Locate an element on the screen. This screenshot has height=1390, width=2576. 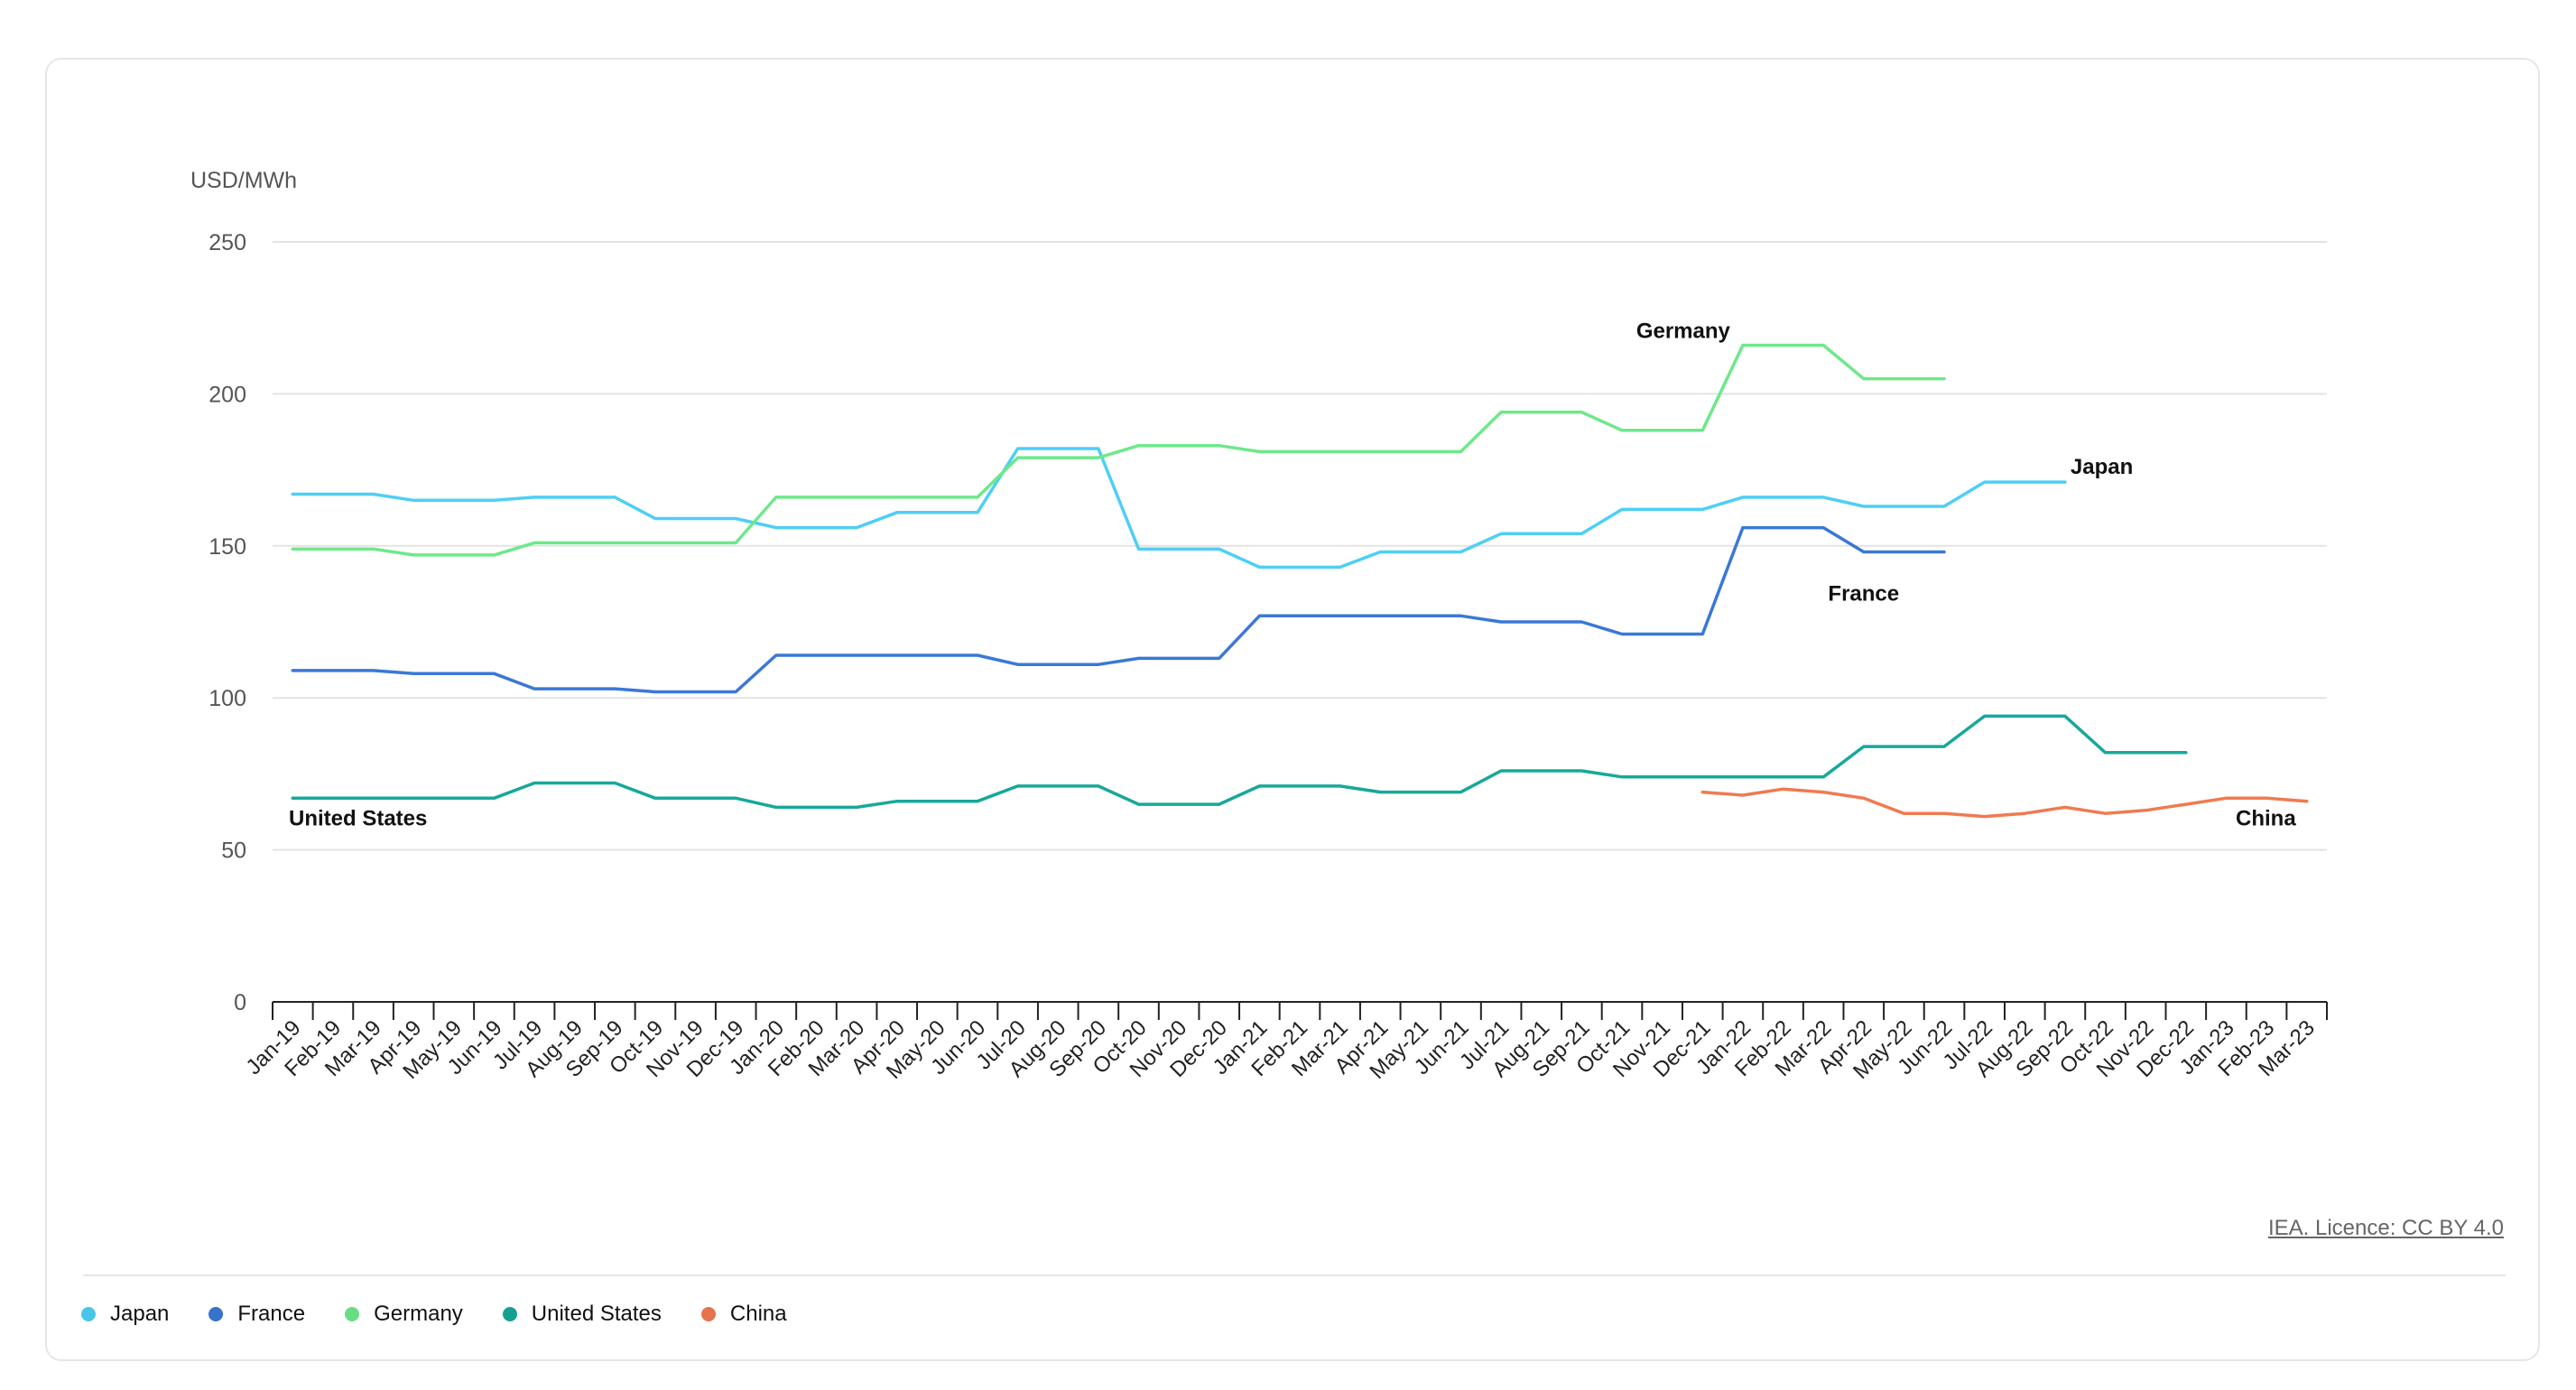
legend-label-france: France is located at coordinates (271, 1314).